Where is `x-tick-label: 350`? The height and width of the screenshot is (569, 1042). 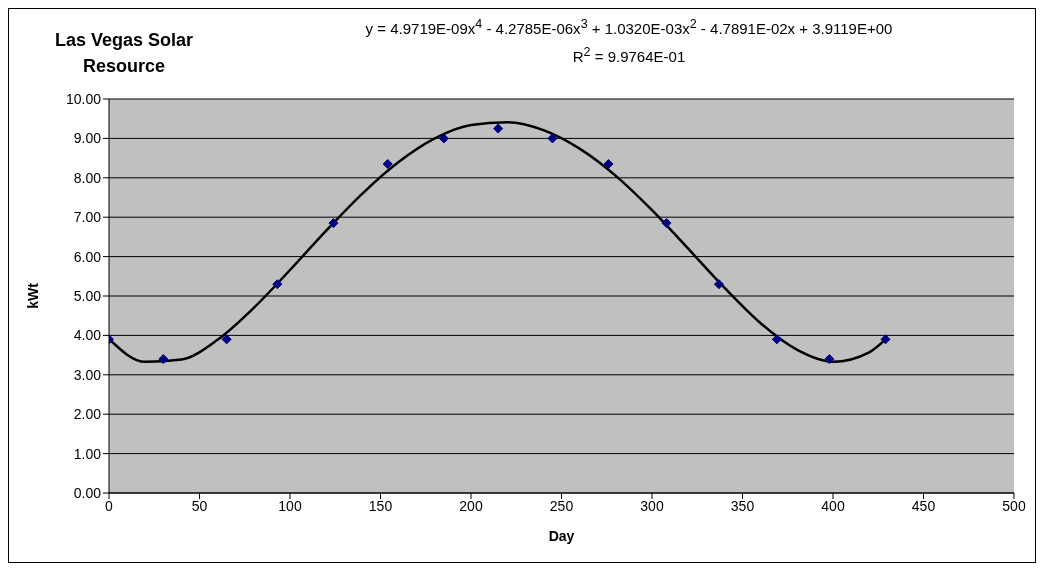 x-tick-label: 350 is located at coordinates (742, 505).